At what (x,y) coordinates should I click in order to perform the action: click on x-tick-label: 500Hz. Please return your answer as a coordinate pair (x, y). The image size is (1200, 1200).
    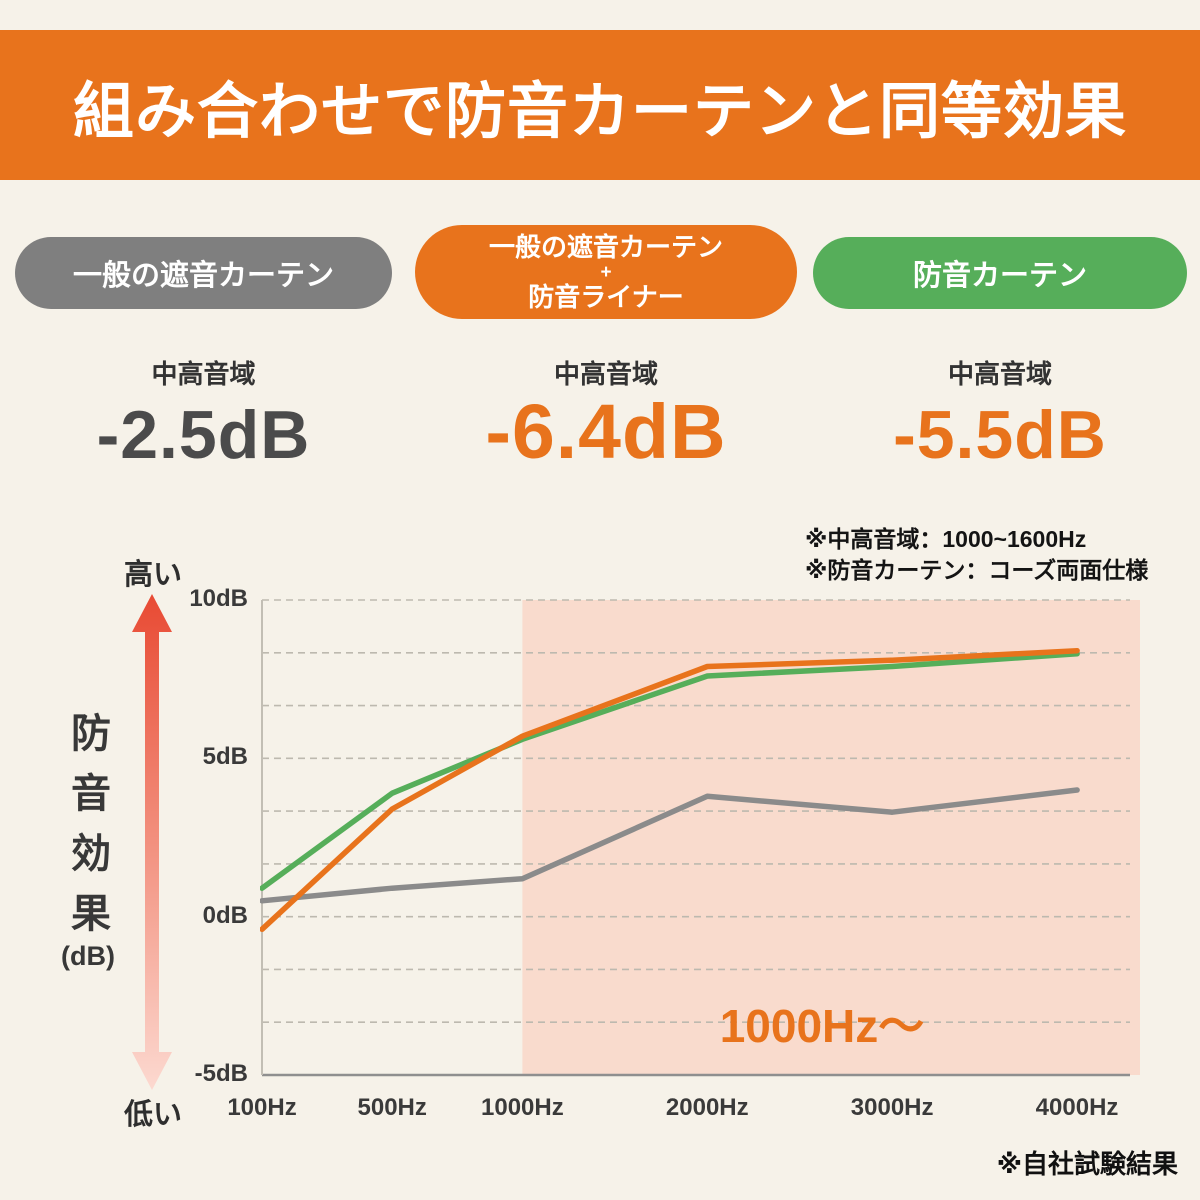
    Looking at the image, I should click on (392, 1107).